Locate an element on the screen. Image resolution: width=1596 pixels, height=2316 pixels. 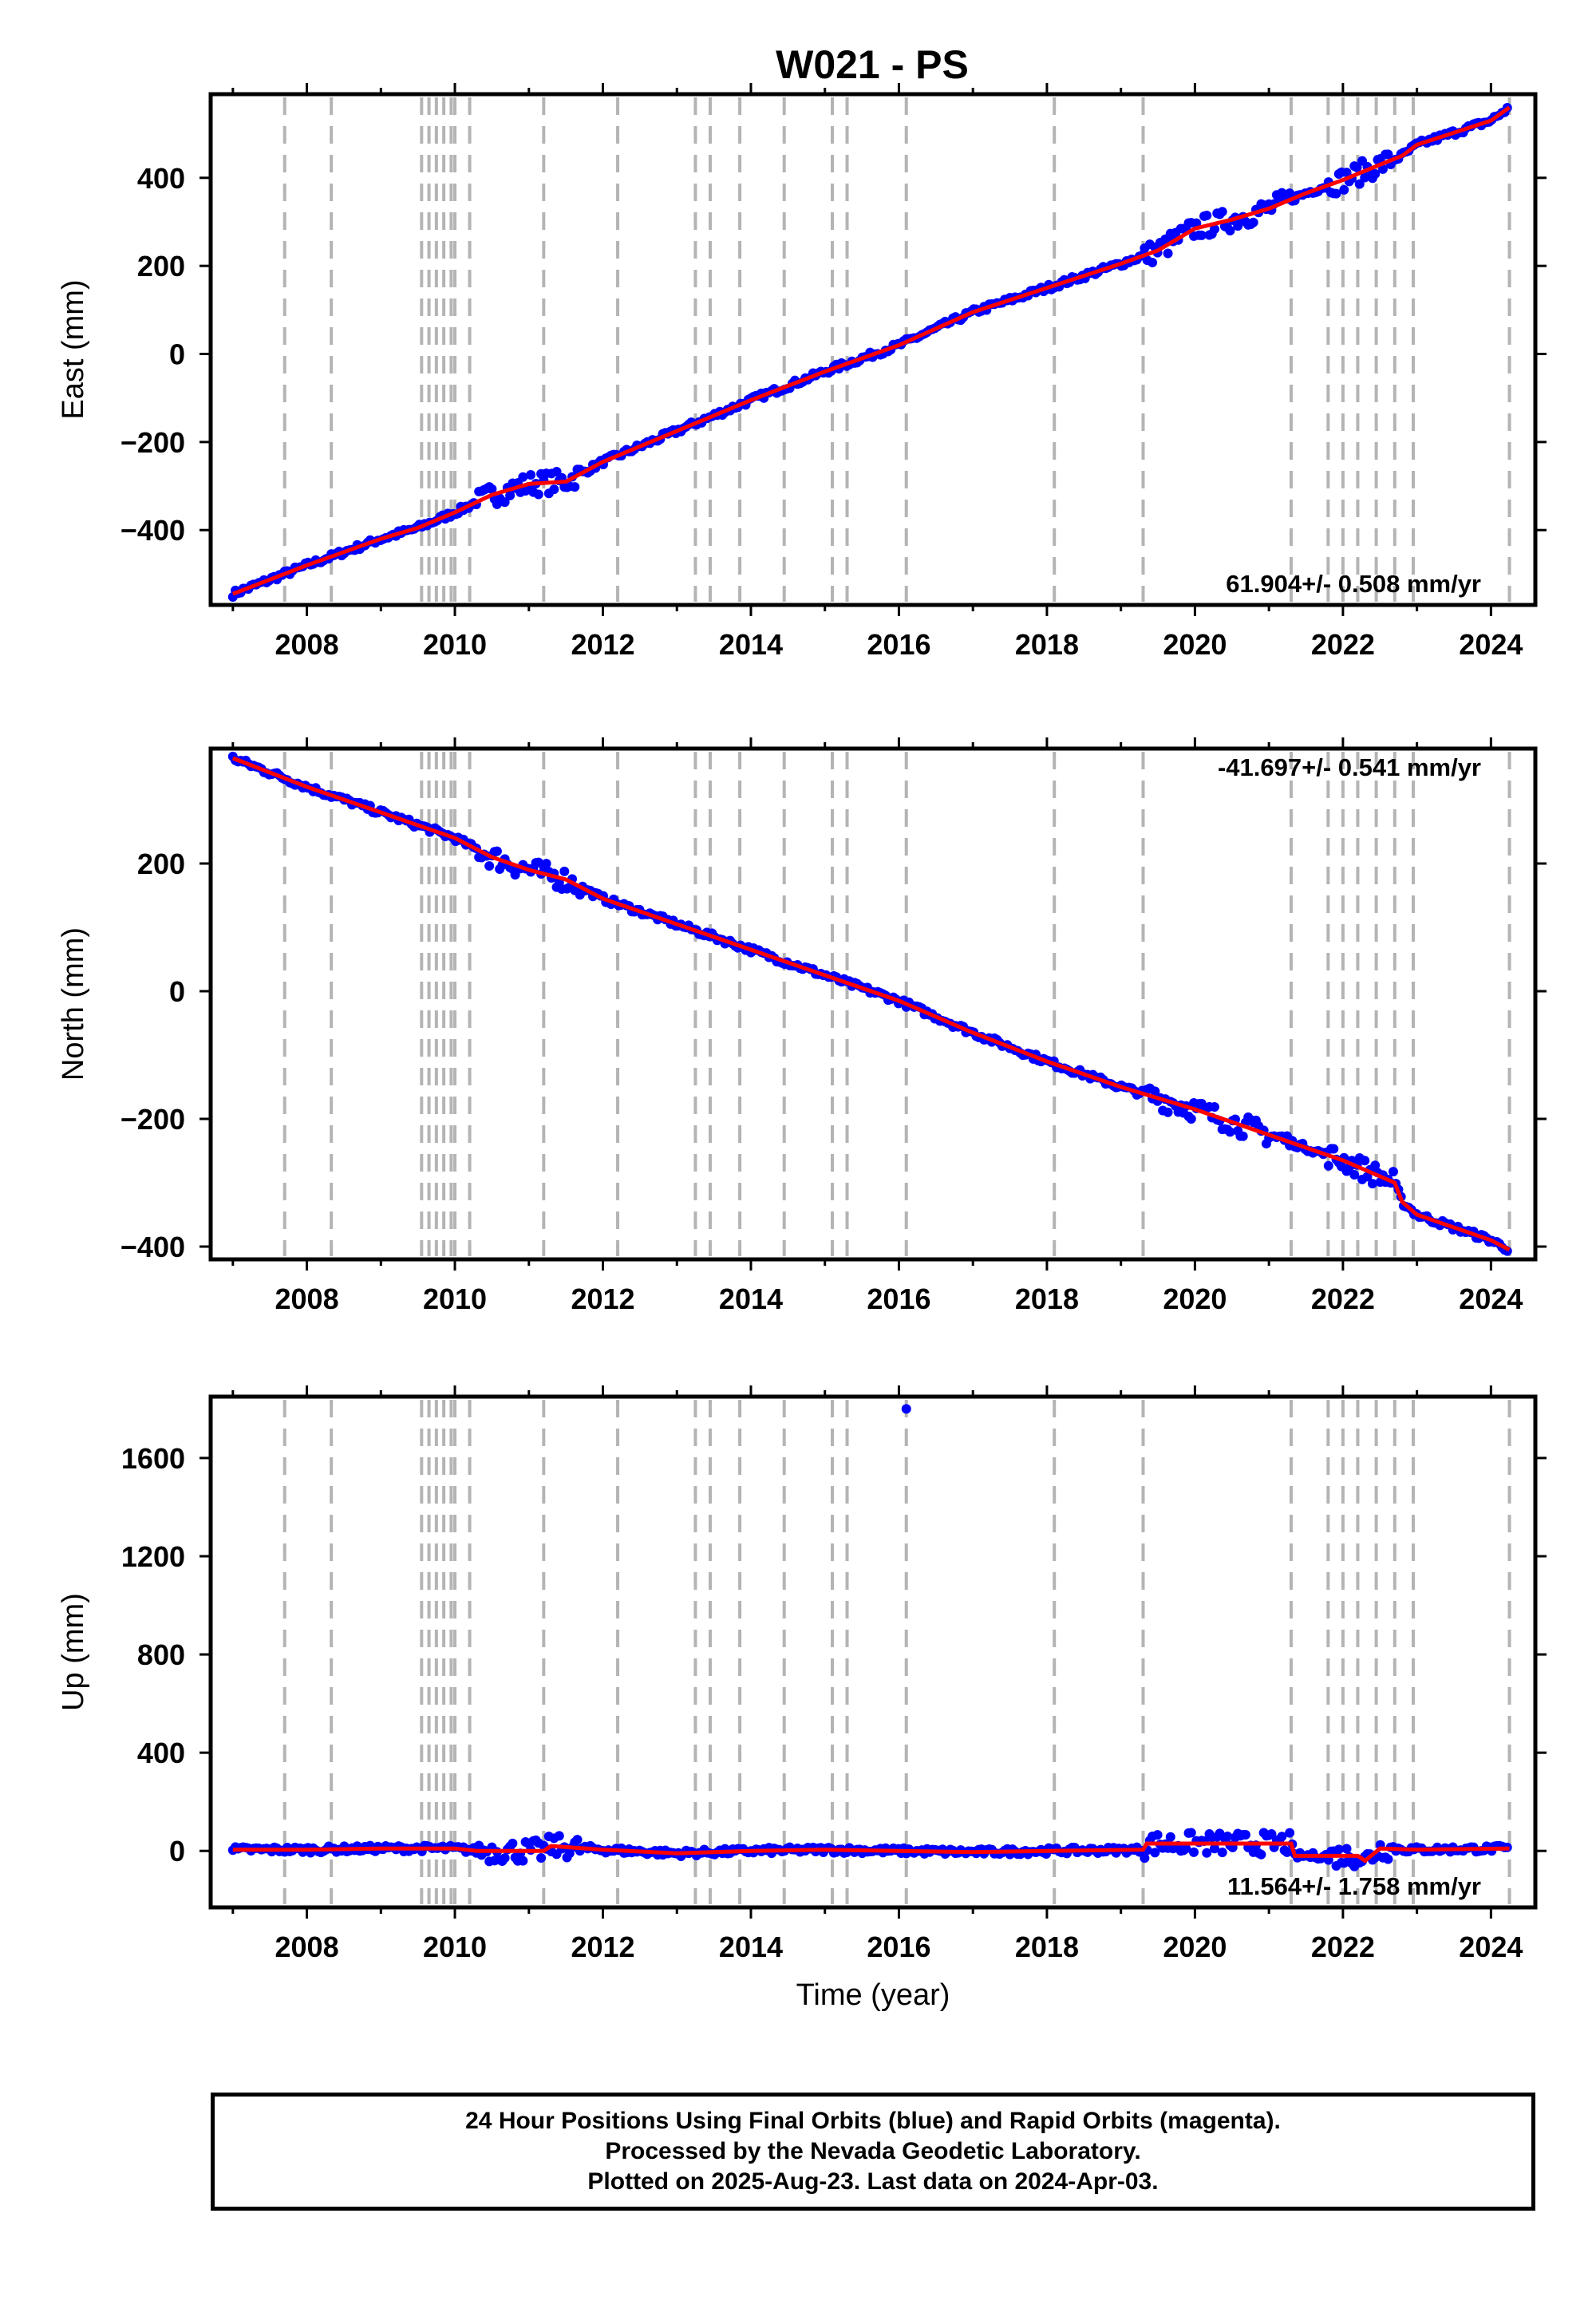
x-axis-label: Time (year) is located at coordinates (873, 1995).